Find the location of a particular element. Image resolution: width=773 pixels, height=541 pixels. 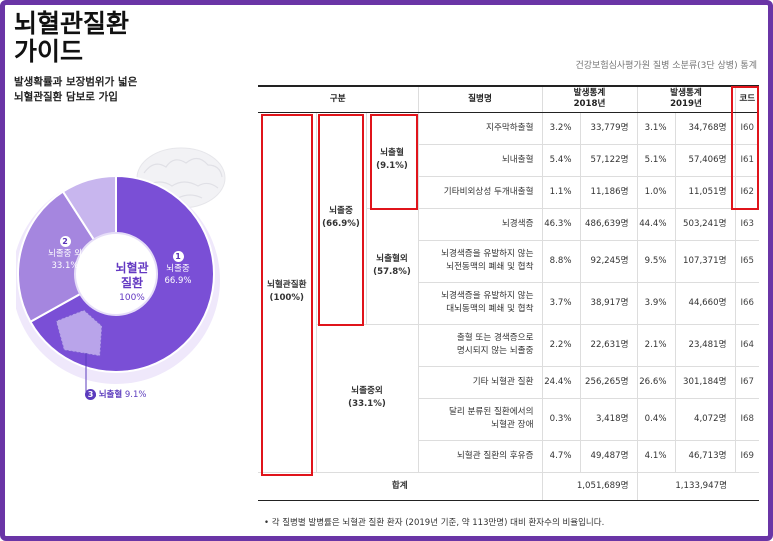

disease-code: I69 is located at coordinates (746, 456).